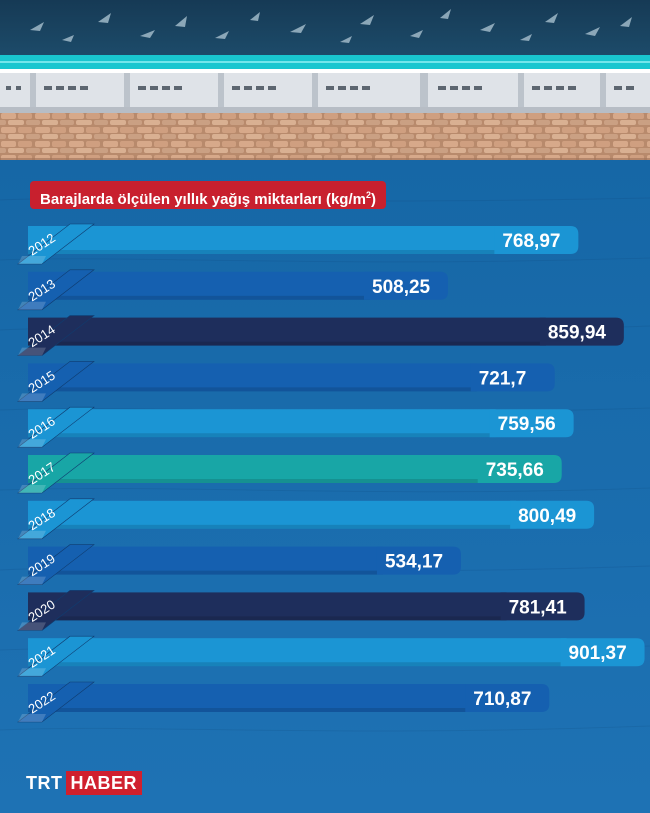 The width and height of the screenshot is (650, 813). Describe the element at coordinates (320, 88) in the screenshot. I see `dam-windows` at that location.